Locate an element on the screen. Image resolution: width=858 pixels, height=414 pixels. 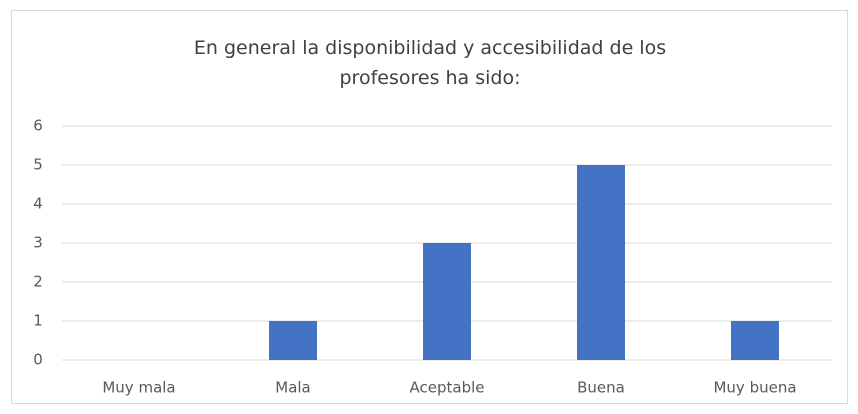
x-tick-label: Aceptable is located at coordinates (447, 388).